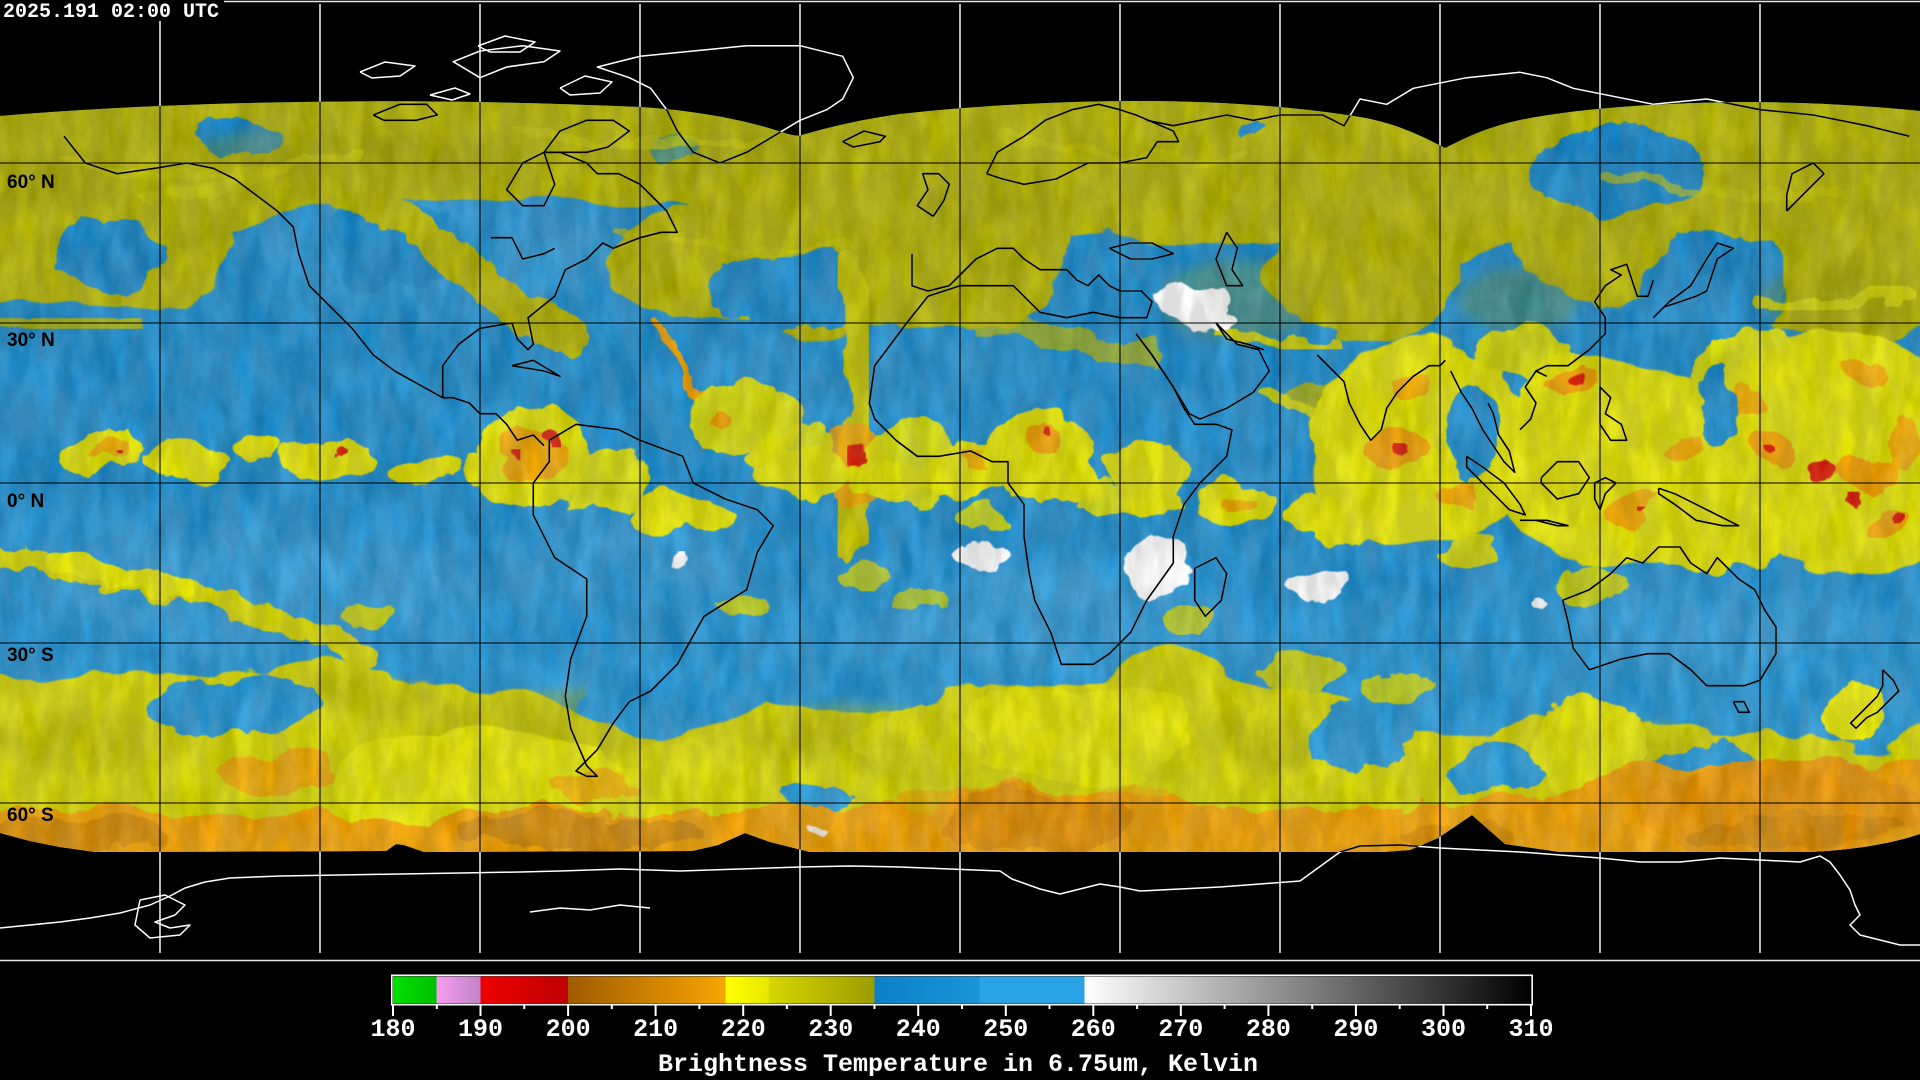 This screenshot has height=1080, width=1920. Describe the element at coordinates (1180, 1029) in the screenshot. I see `svg-text: 270` at that location.